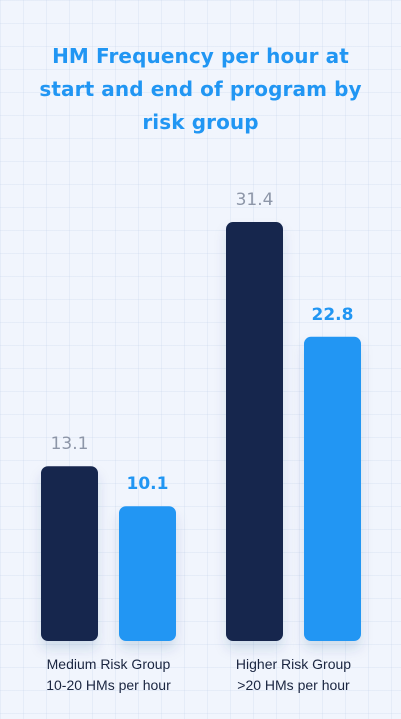 The height and width of the screenshot is (719, 401). Describe the element at coordinates (294, 675) in the screenshot. I see `category-label-higher-risk: Higher Risk Group >20 HMs per hour` at that location.